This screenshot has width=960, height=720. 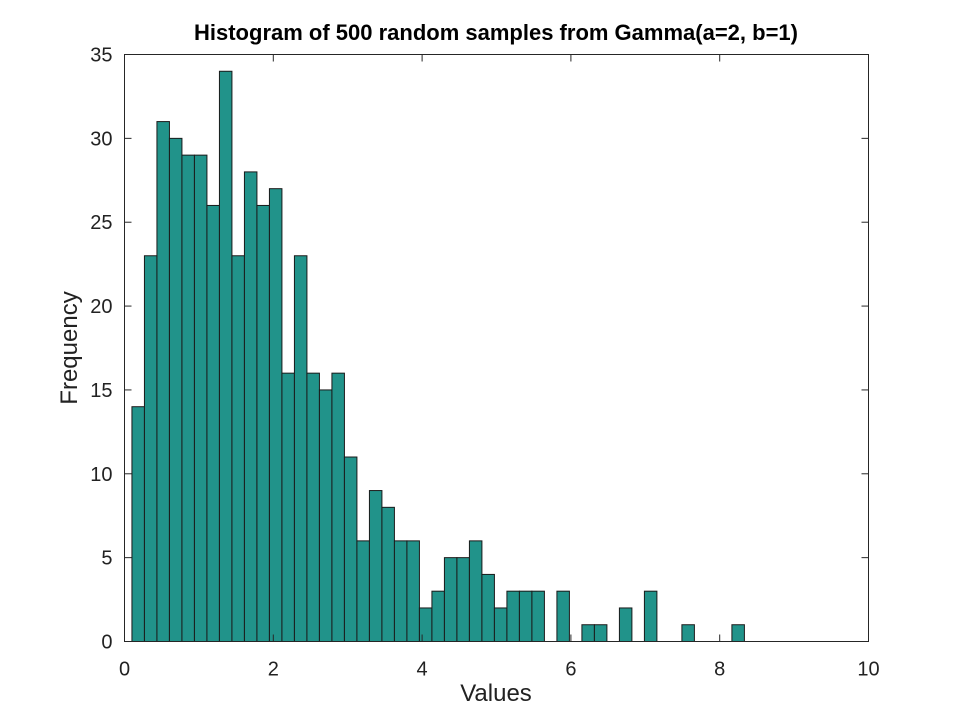 I want to click on x-axis-label: Values, so click(x=496, y=693).